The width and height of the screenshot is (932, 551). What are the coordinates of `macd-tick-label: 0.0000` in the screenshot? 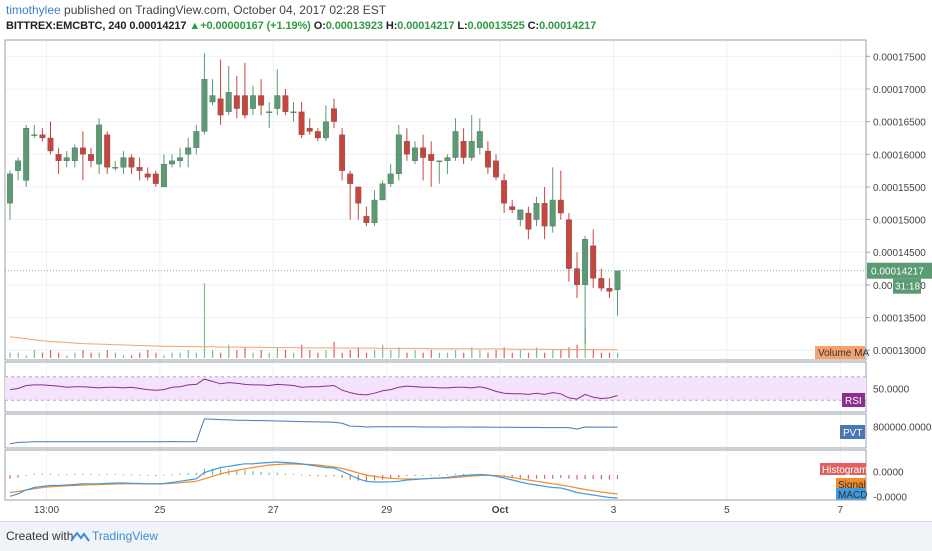 It's located at (888, 472).